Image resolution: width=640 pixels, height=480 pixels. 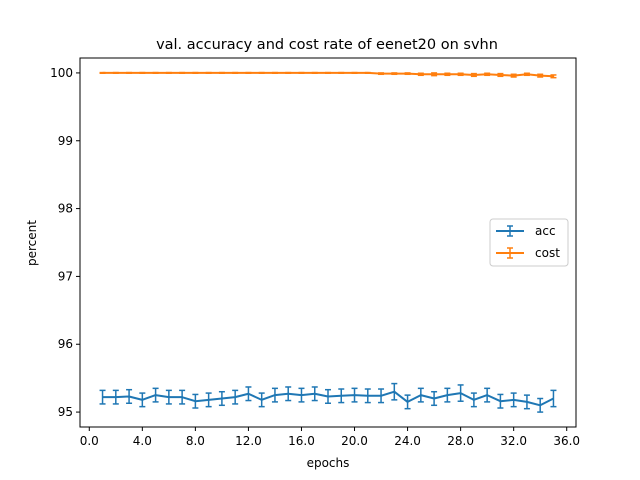 I want to click on legend-label: acc, so click(x=545, y=231).